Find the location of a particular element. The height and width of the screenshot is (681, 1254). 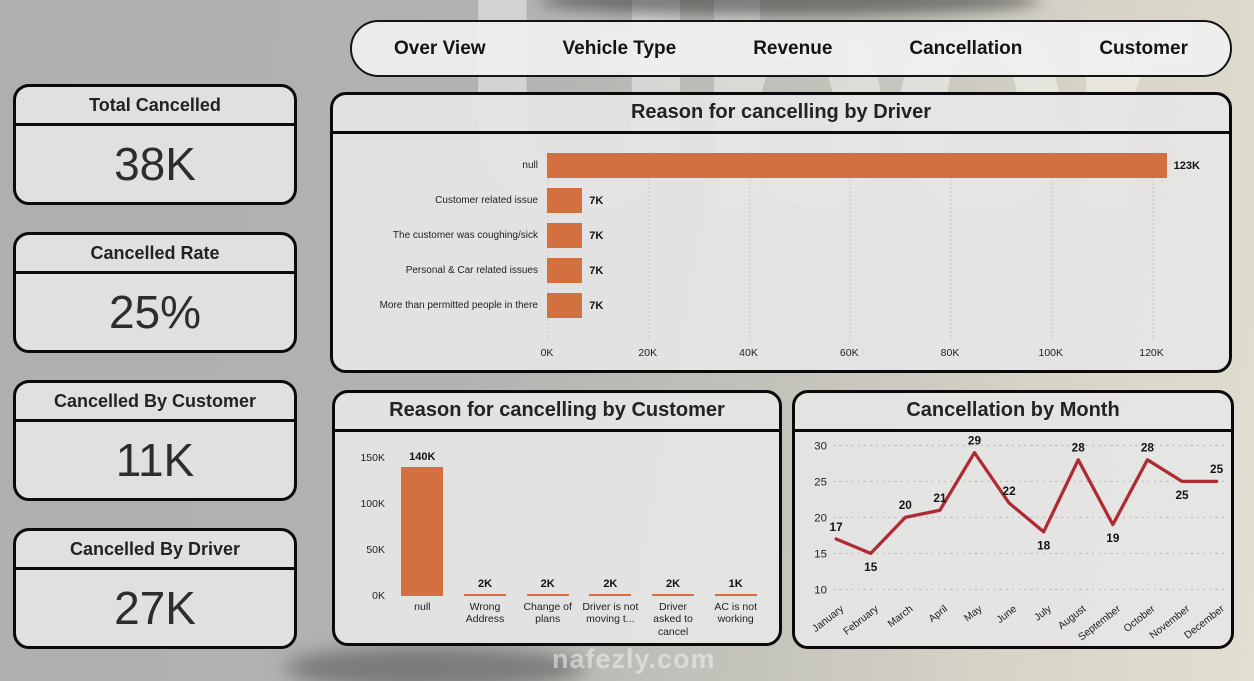

kpi-value: 25% is located at coordinates (155, 312).